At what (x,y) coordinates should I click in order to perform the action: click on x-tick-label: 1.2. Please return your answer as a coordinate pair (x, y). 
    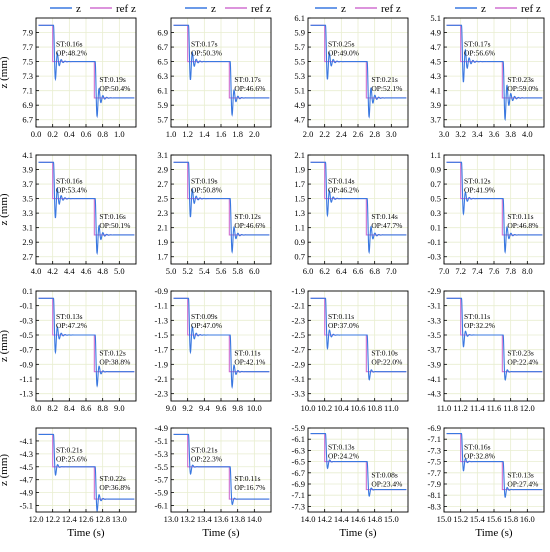
    Looking at the image, I should click on (187, 134).